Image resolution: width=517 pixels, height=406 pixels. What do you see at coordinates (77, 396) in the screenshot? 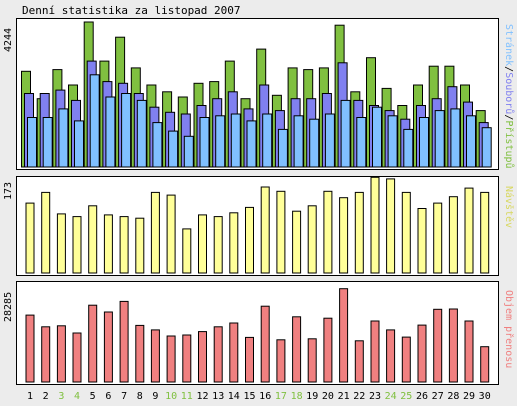
I see `x-tick-label-day-4: 4` at bounding box center [77, 396].